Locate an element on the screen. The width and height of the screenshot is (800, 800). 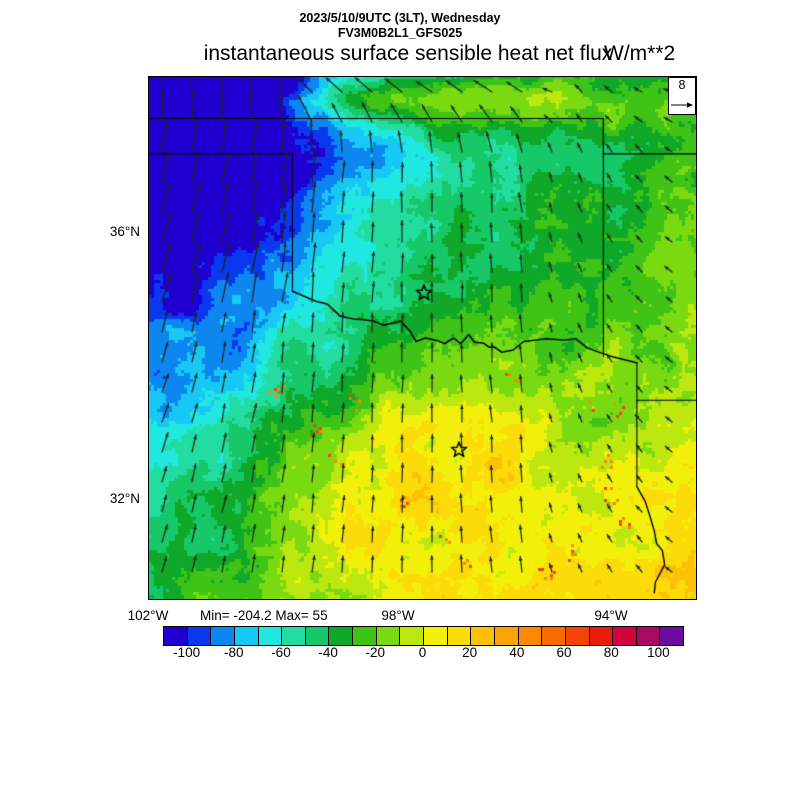
valid-time-title: 2023/5/10/9UTC (3LT), Wednesday is located at coordinates (400, 18).